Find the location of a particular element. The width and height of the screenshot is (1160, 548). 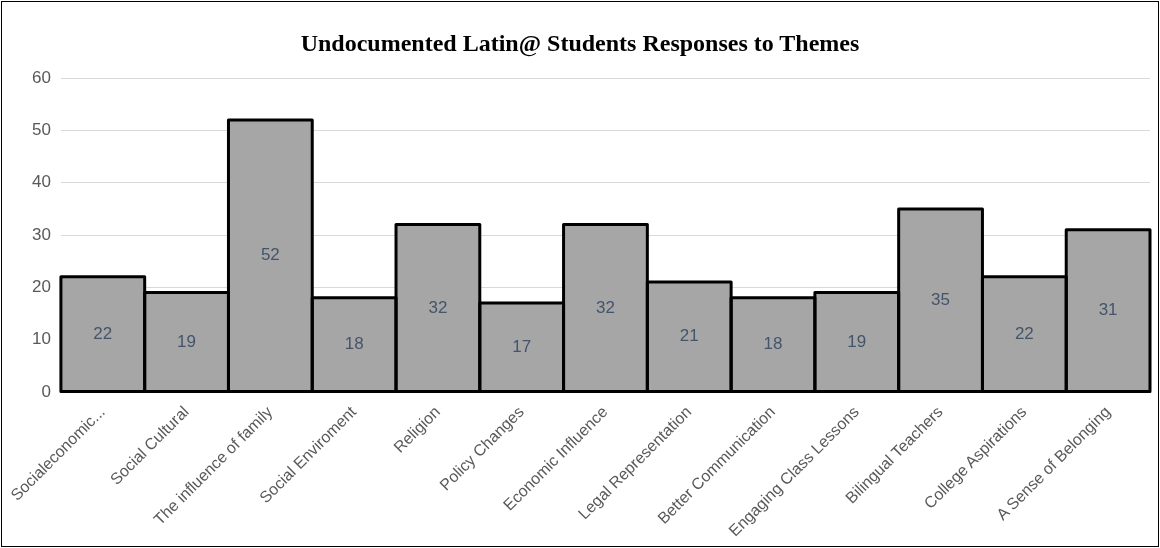

data-label: 31 is located at coordinates (1108, 310).